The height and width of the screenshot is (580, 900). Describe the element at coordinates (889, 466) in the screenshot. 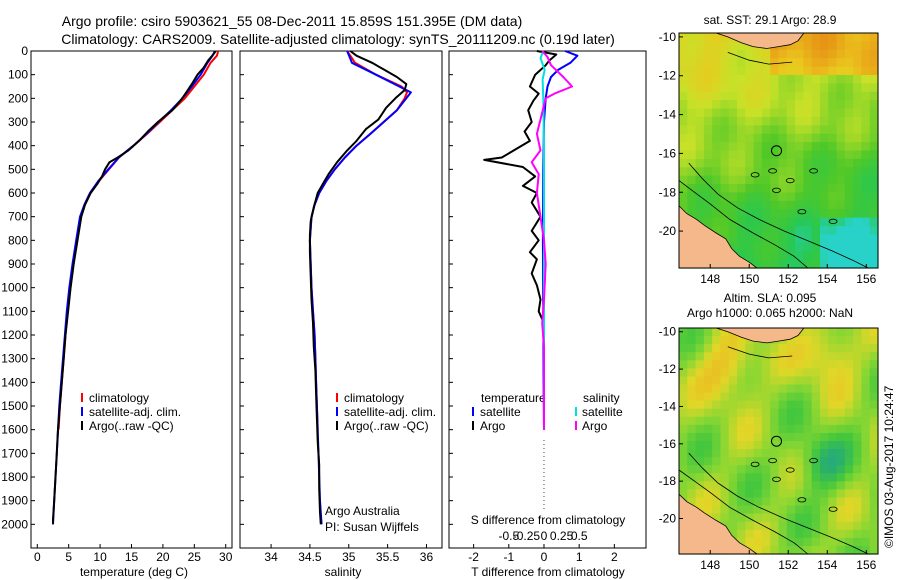

I see `credit-stamp: ©IMOS 03-Aug-2017 10:24:47` at that location.